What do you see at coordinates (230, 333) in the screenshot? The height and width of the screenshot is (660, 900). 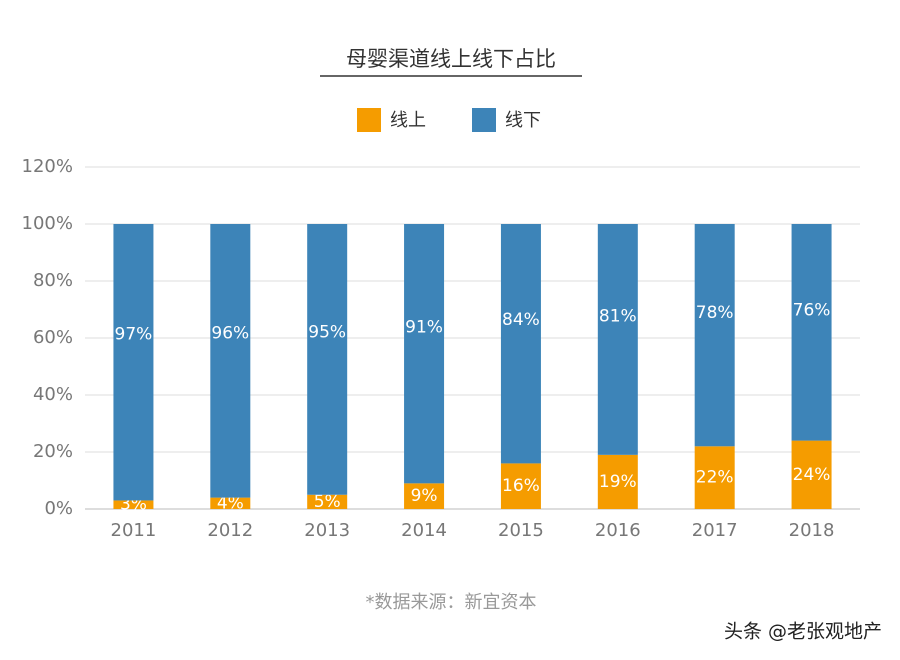 I see `value-label: 96%` at bounding box center [230, 333].